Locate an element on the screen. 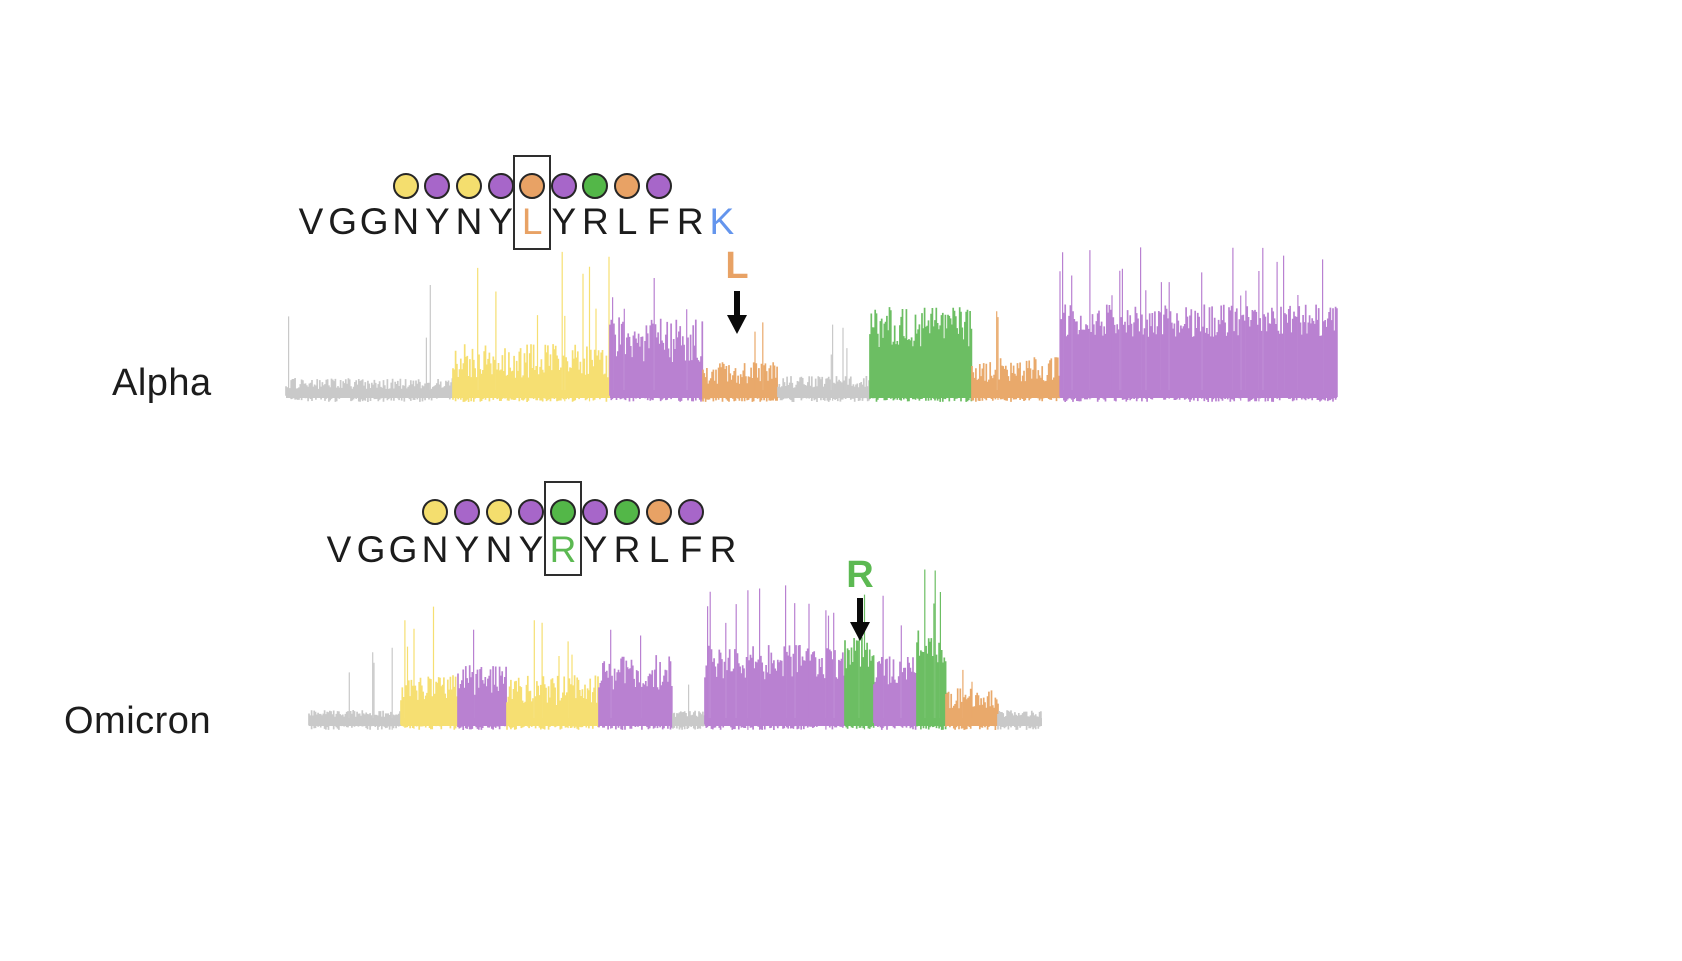 The image size is (1682, 961). residue-letter-l-7: L is located at coordinates (532, 221).